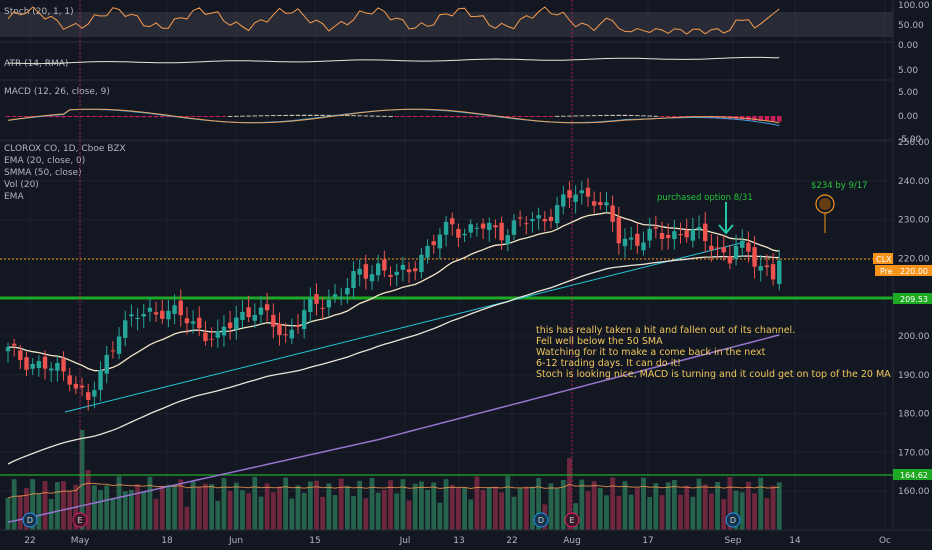 The height and width of the screenshot is (550, 932). What do you see at coordinates (726, 218) in the screenshot?
I see `purchase-arrow` at bounding box center [726, 218].